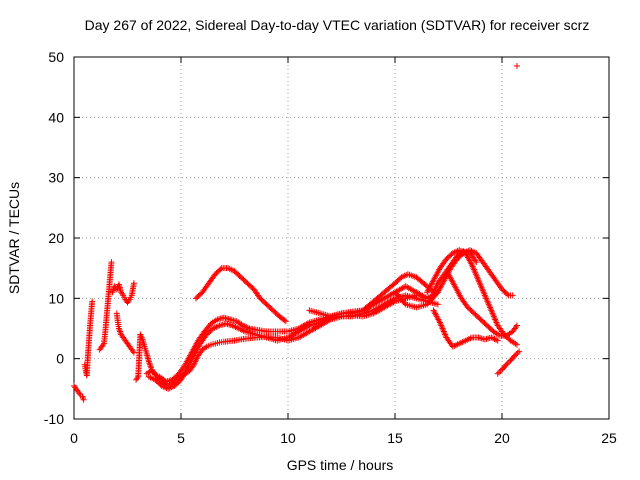 The height and width of the screenshot is (480, 640). Describe the element at coordinates (56, 57) in the screenshot. I see `y-tick-label: 50` at that location.